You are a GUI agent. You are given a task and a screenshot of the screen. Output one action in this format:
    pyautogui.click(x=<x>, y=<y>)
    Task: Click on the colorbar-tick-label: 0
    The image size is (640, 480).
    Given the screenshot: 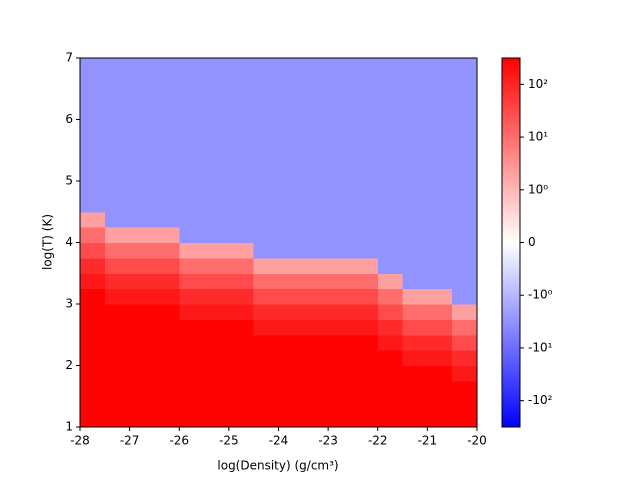 What is the action you would take?
    pyautogui.click(x=532, y=242)
    